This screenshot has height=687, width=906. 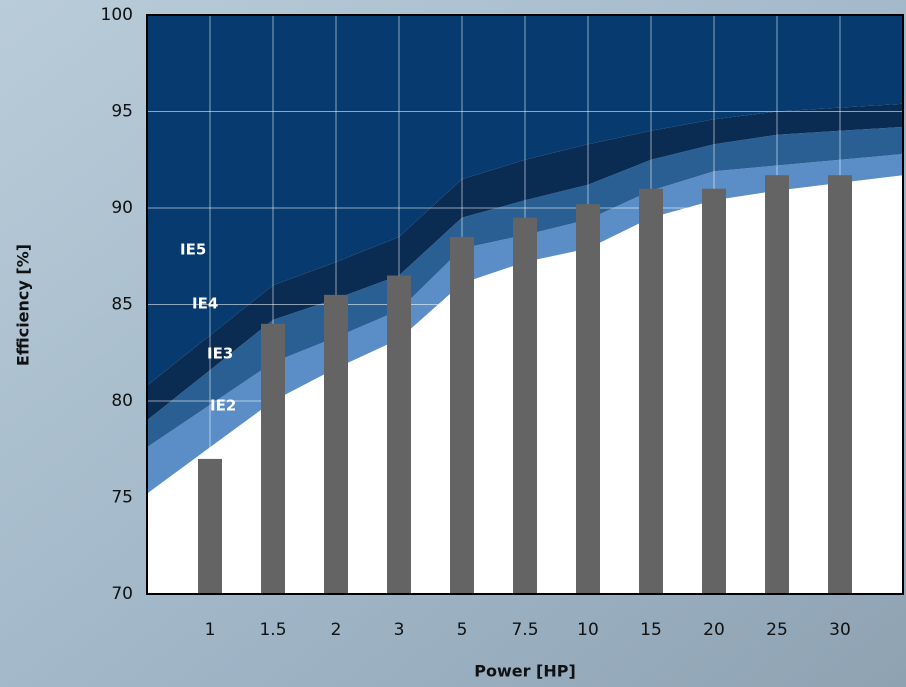 I want to click on y-axis-label: Efficiency [%], so click(x=23, y=305).